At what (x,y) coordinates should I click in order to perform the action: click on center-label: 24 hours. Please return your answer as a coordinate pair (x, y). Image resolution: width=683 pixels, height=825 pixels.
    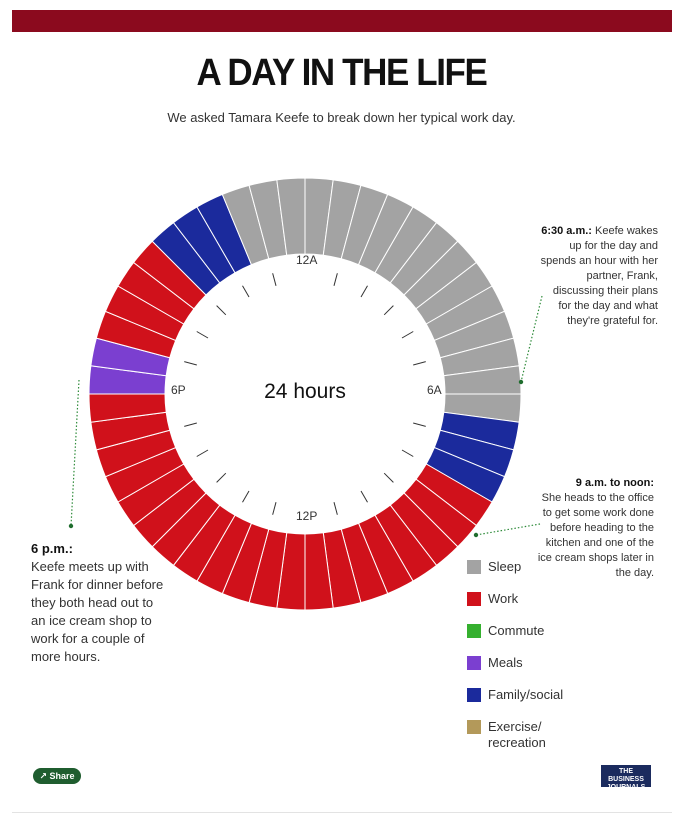
    Looking at the image, I should click on (305, 391).